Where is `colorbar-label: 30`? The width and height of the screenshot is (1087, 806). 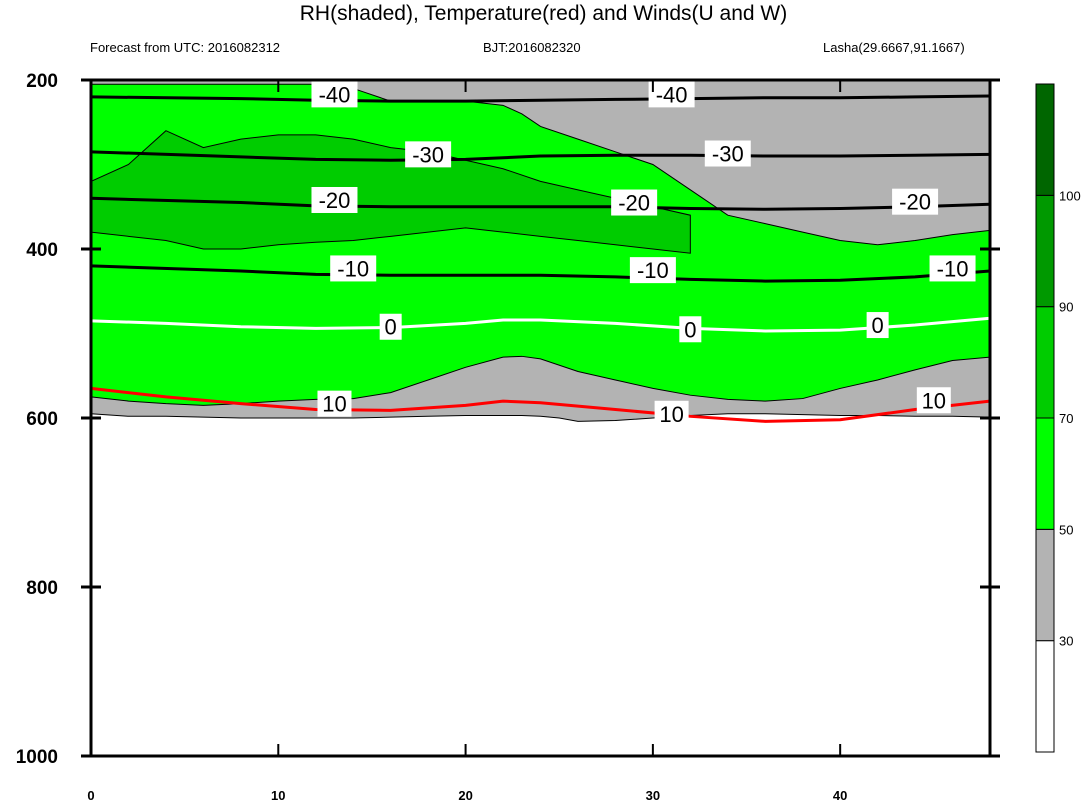 colorbar-label: 30 is located at coordinates (1066, 641).